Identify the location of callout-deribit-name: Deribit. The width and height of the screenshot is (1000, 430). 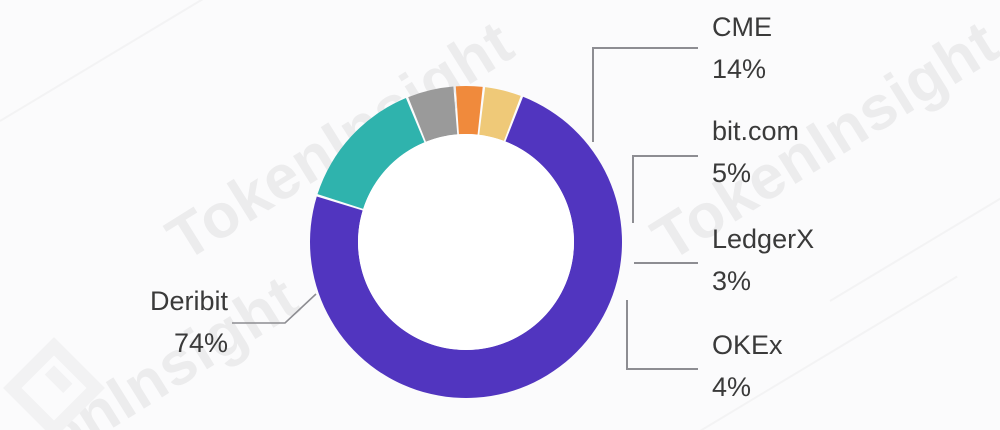
(188, 301).